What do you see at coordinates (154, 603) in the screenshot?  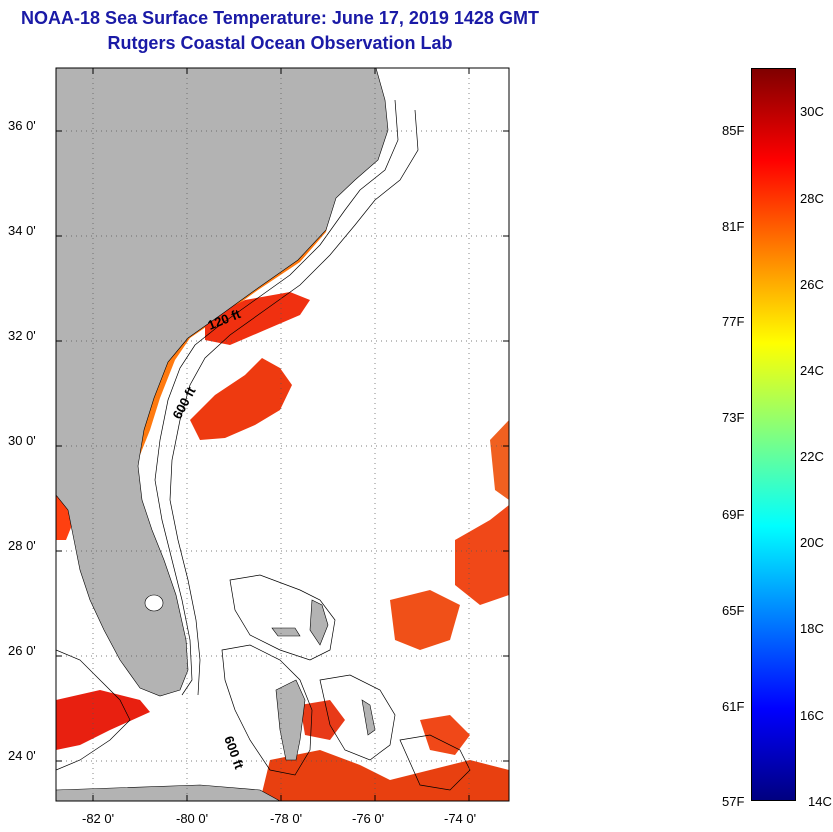 I see `lake-okeechobee` at bounding box center [154, 603].